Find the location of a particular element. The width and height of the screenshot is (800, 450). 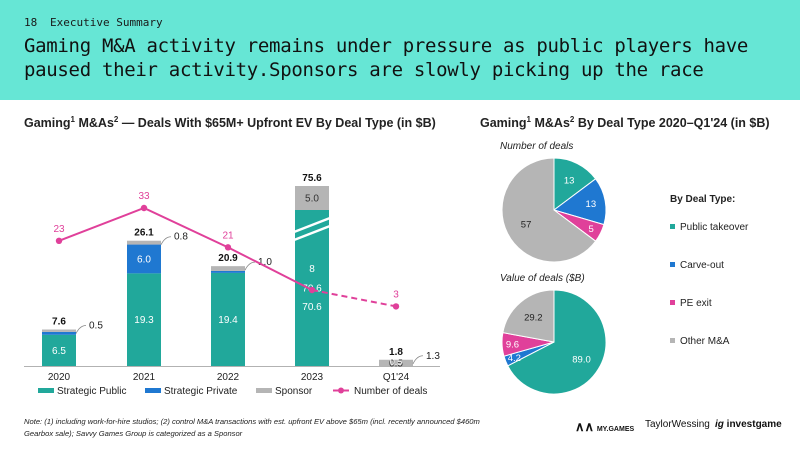

pie-legend-label: PE exit is located at coordinates (696, 303).